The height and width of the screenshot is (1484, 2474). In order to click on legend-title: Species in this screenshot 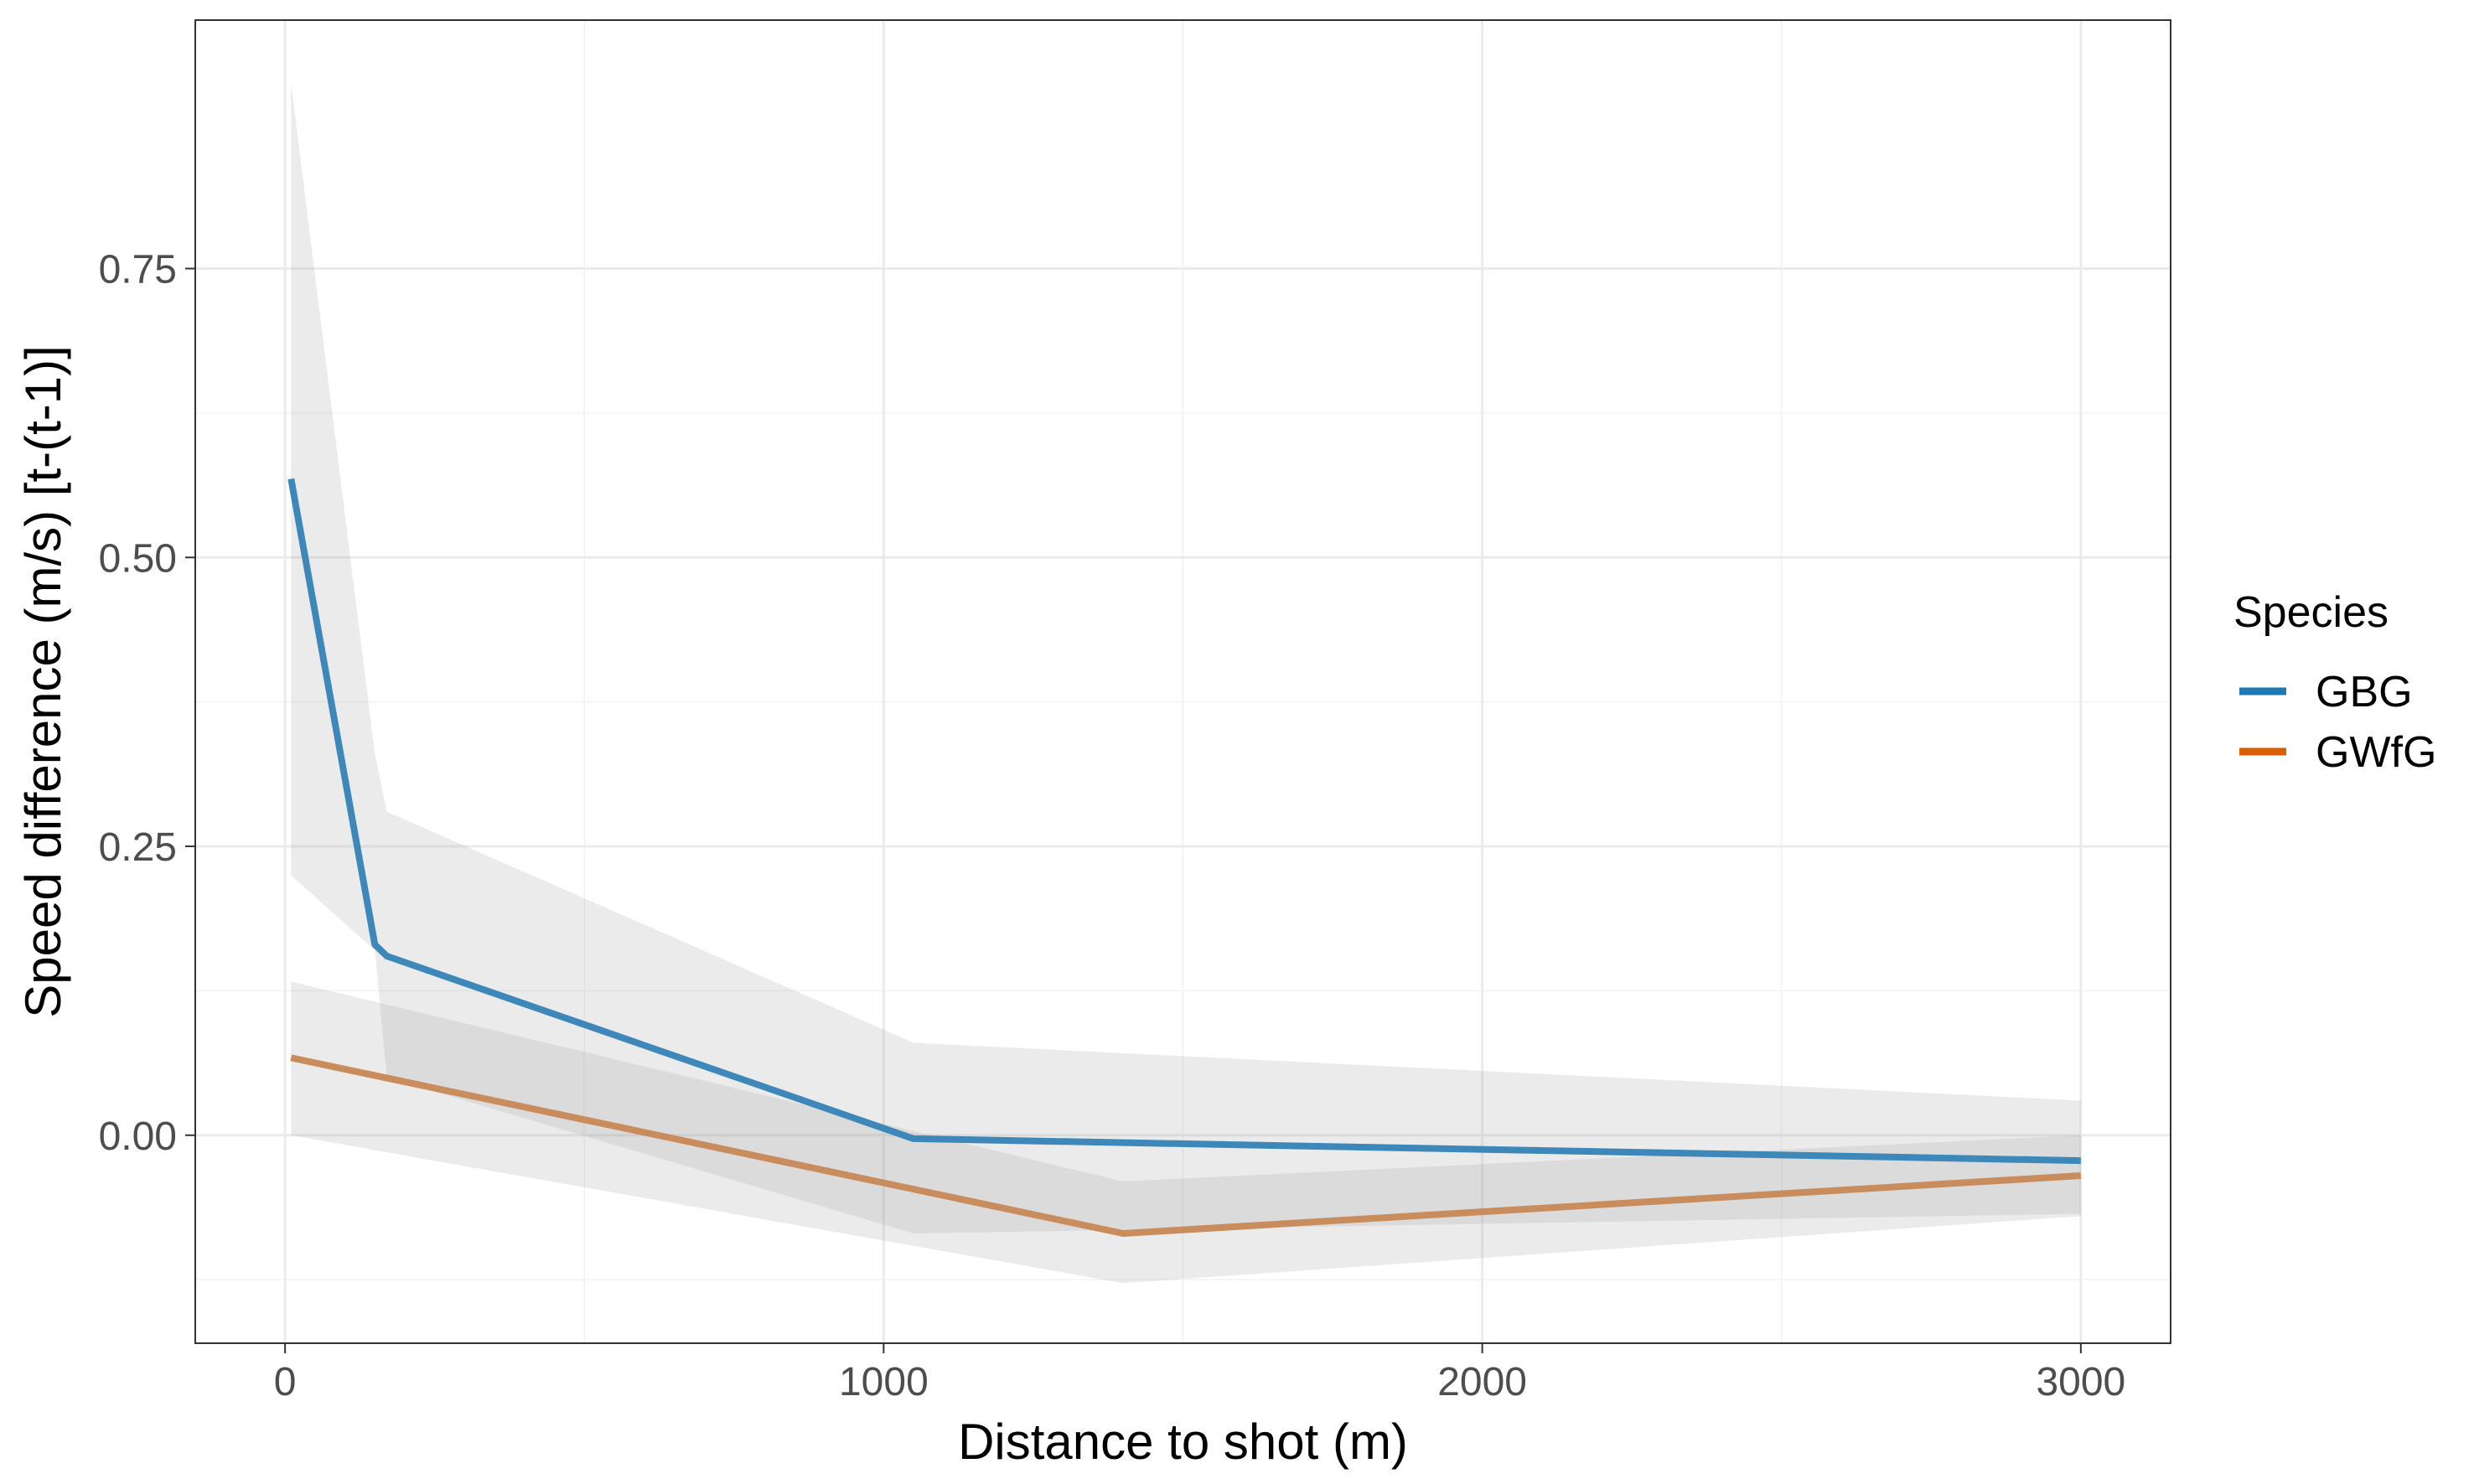, I will do `click(2311, 613)`.